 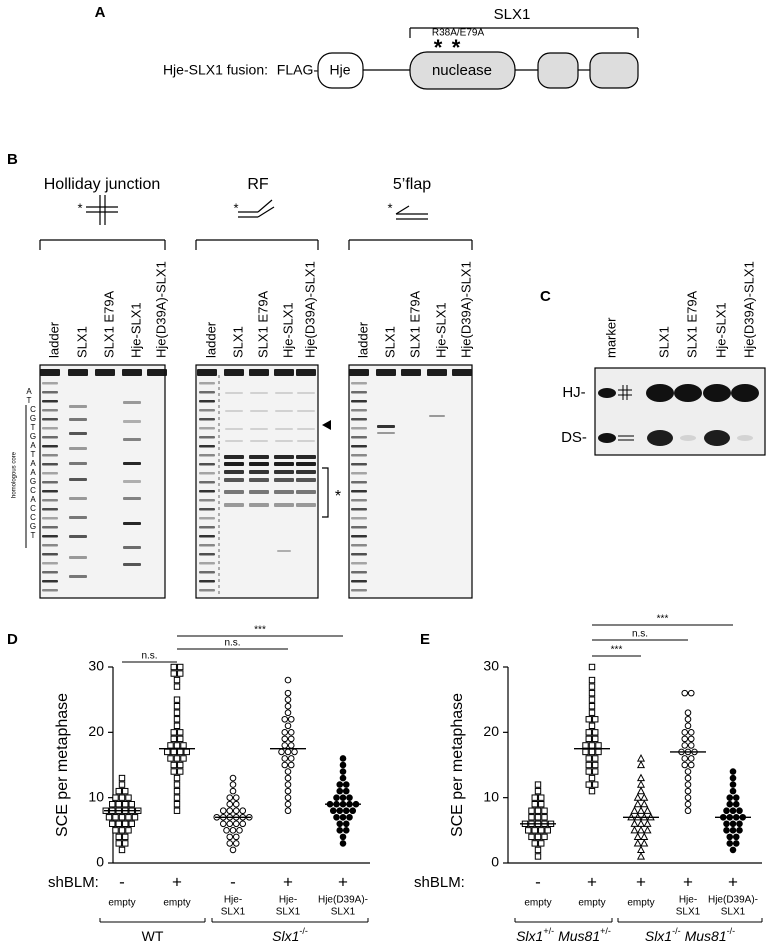 What do you see at coordinates (177, 881) in the screenshot?
I see `shblm-sign: +` at bounding box center [177, 881].